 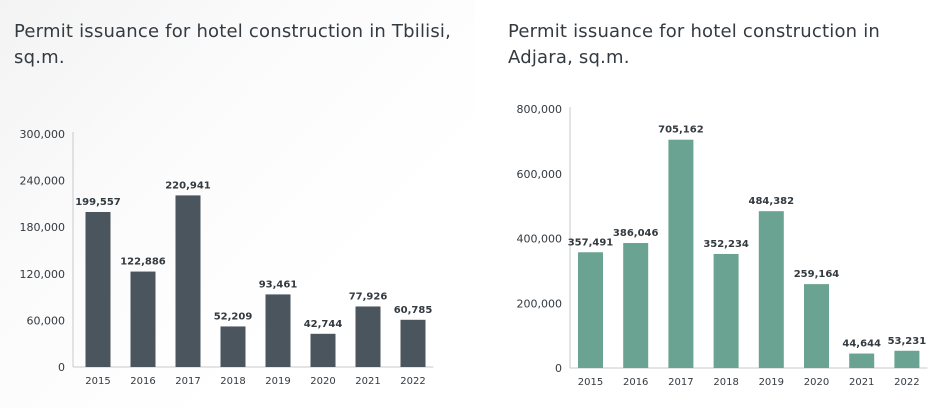 What do you see at coordinates (46, 320) in the screenshot?
I see `y-tick-label: 60,000` at bounding box center [46, 320].